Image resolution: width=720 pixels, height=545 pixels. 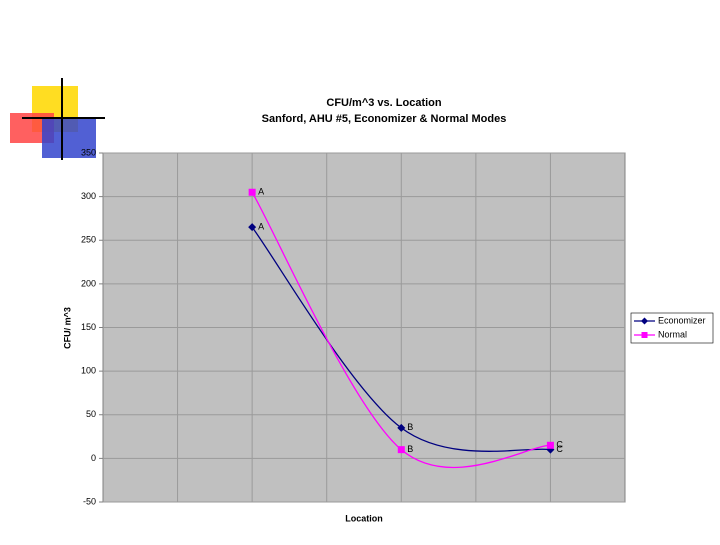 What do you see at coordinates (384, 103) in the screenshot?
I see `chart-title: CFU/m^3 vs. Location` at bounding box center [384, 103].